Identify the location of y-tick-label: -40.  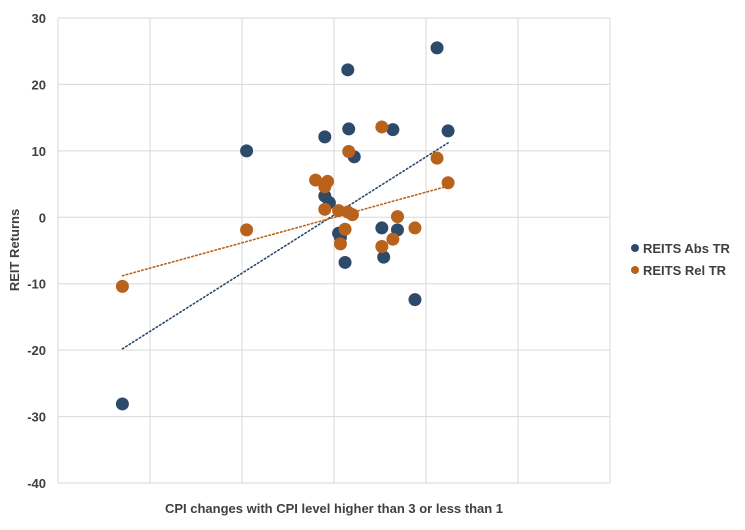
(36, 483).